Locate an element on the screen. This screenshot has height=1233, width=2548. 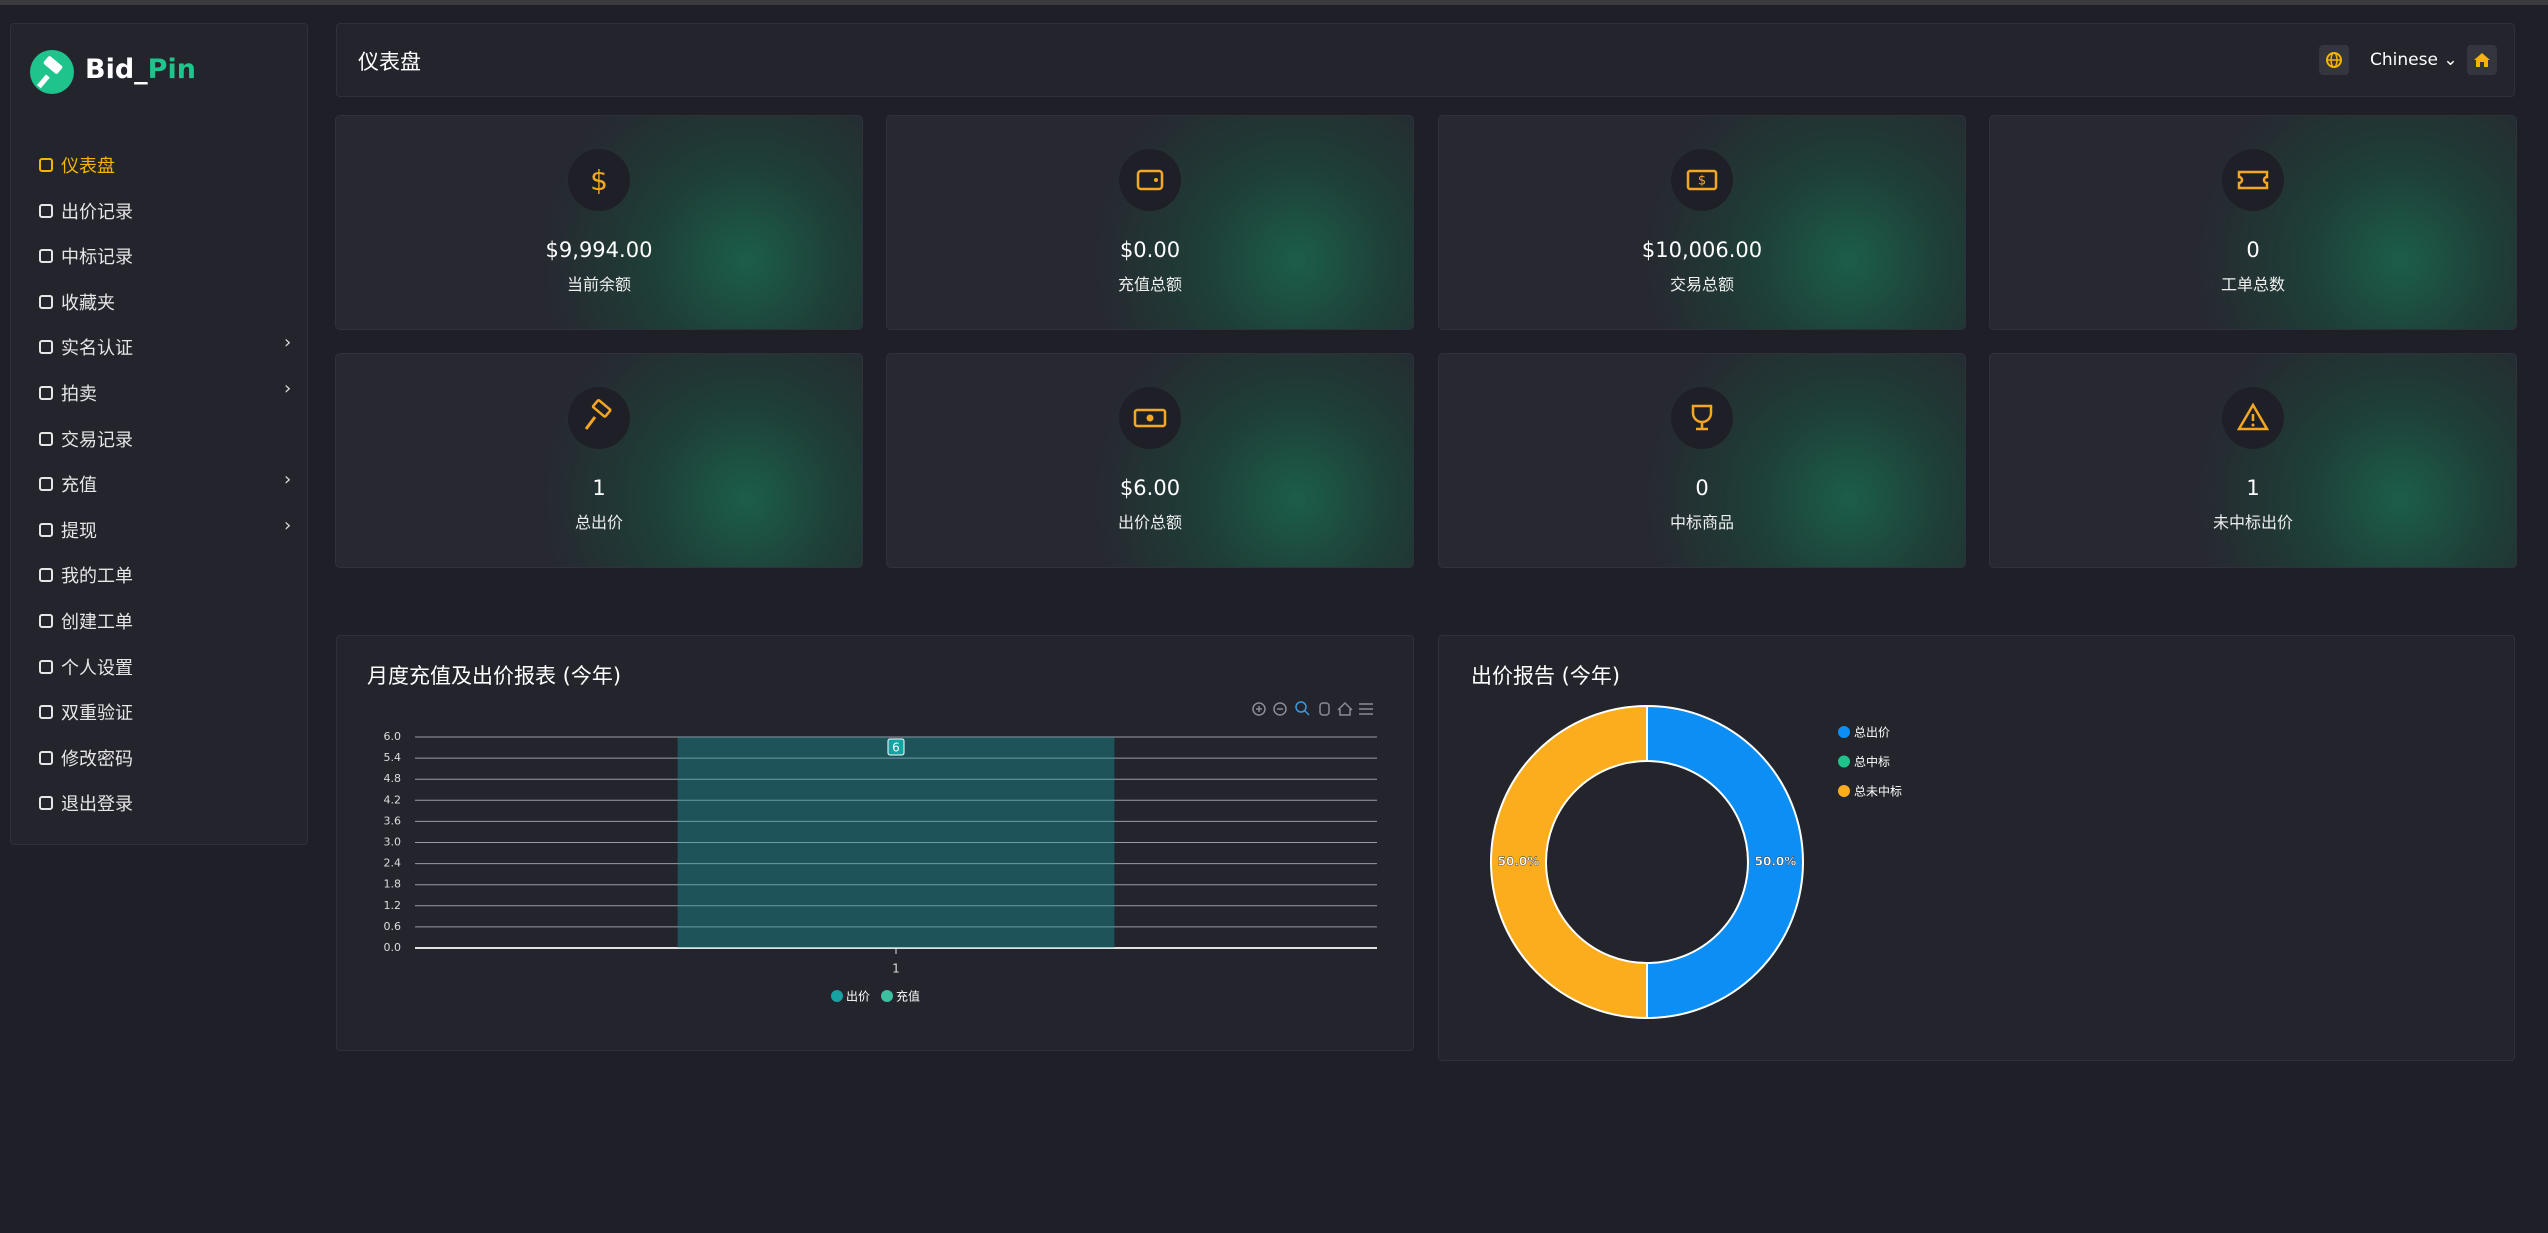
menu-item: 仪表盘 is located at coordinates (77, 165).